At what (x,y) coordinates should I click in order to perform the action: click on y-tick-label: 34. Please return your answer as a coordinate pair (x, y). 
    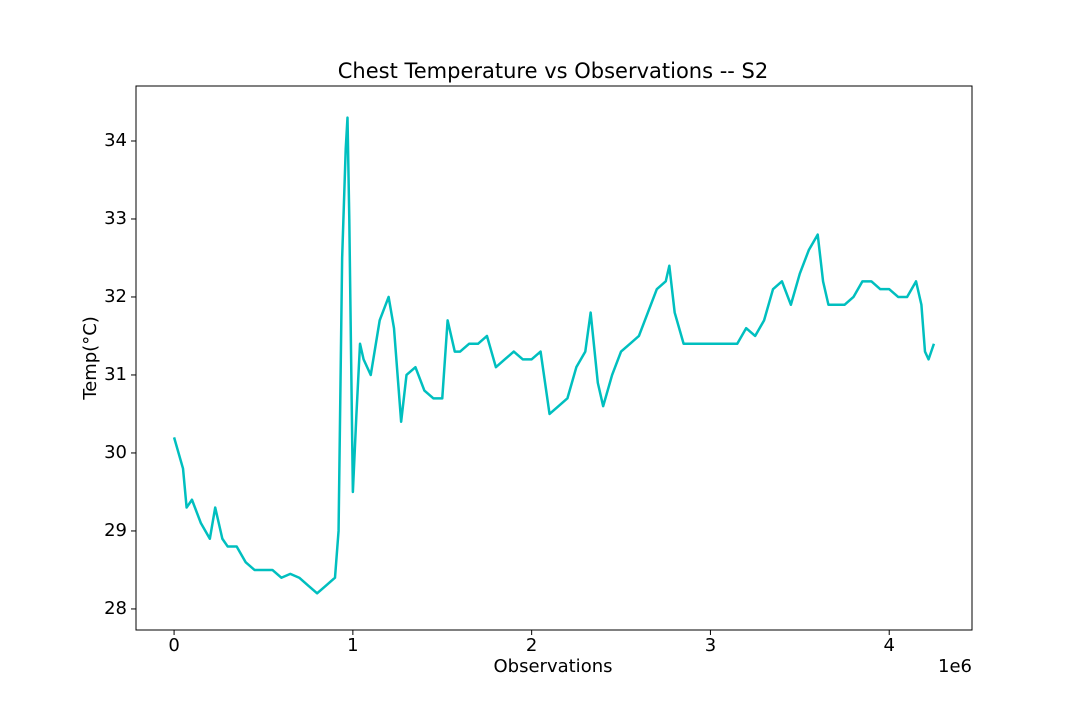
    Looking at the image, I should click on (115, 140).